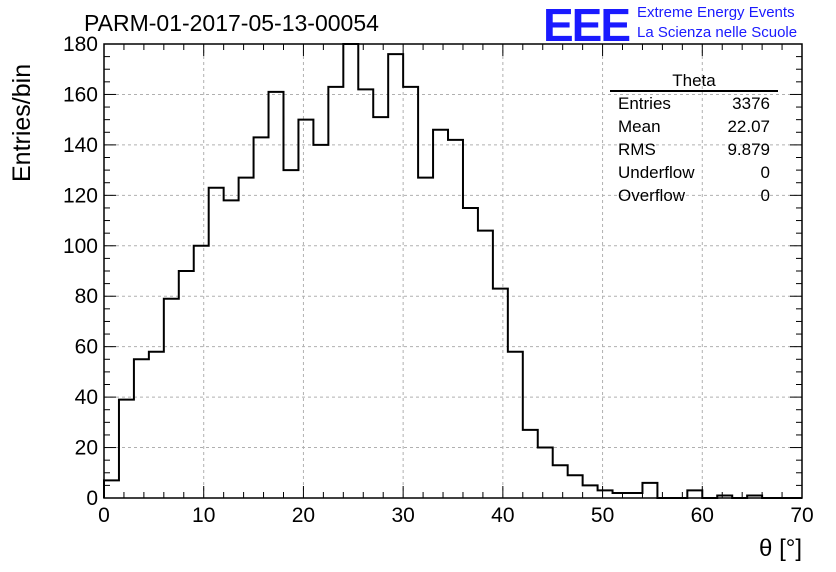  I want to click on chart-title: PARM-01-2017-05-13-00054, so click(231, 23).